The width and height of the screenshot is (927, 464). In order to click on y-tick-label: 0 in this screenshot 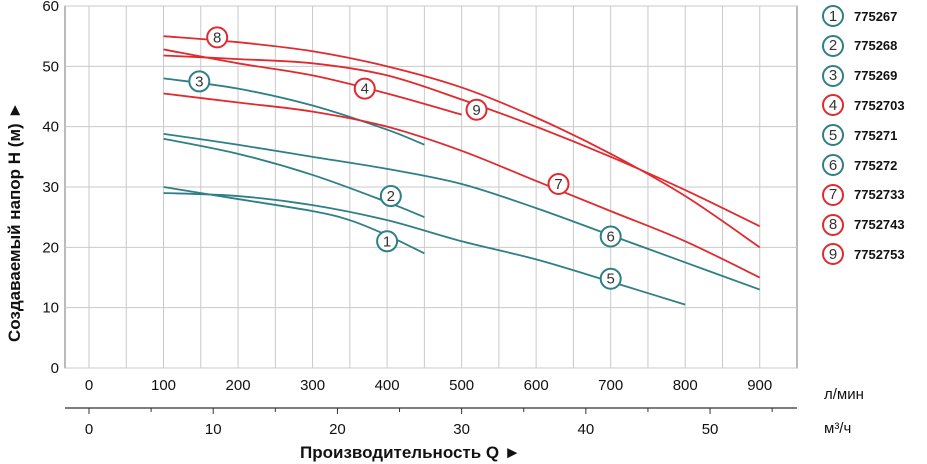, I will do `click(55, 368)`.